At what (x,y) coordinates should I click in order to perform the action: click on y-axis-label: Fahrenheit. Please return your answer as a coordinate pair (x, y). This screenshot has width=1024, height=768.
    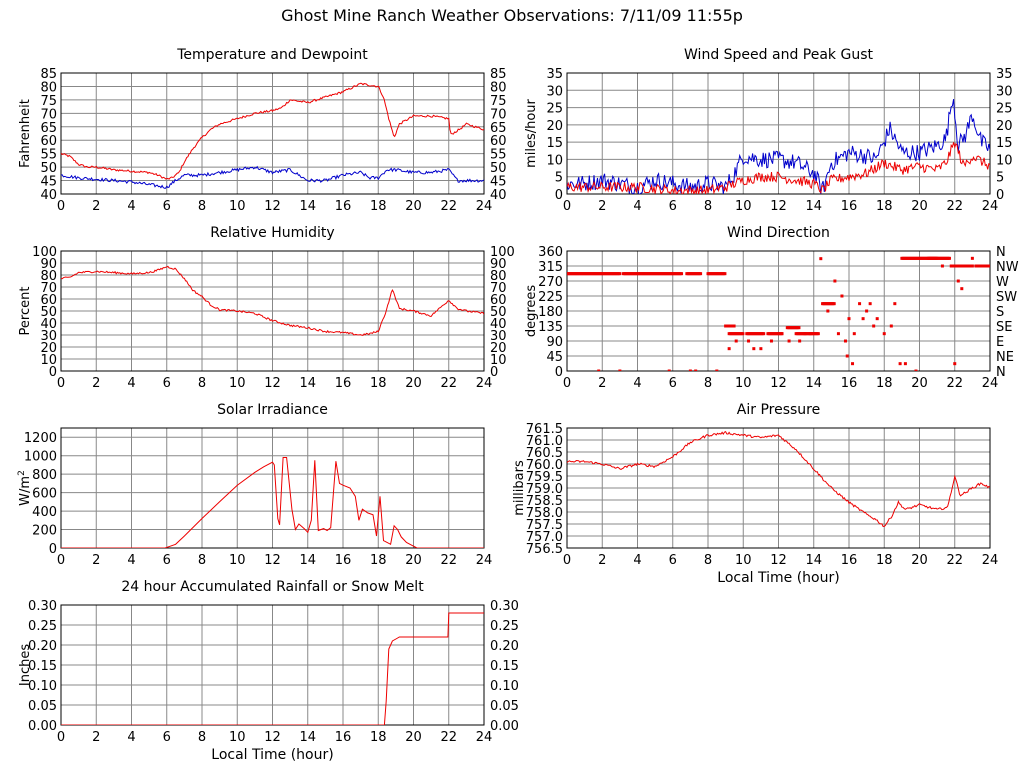
    Looking at the image, I should click on (25, 133).